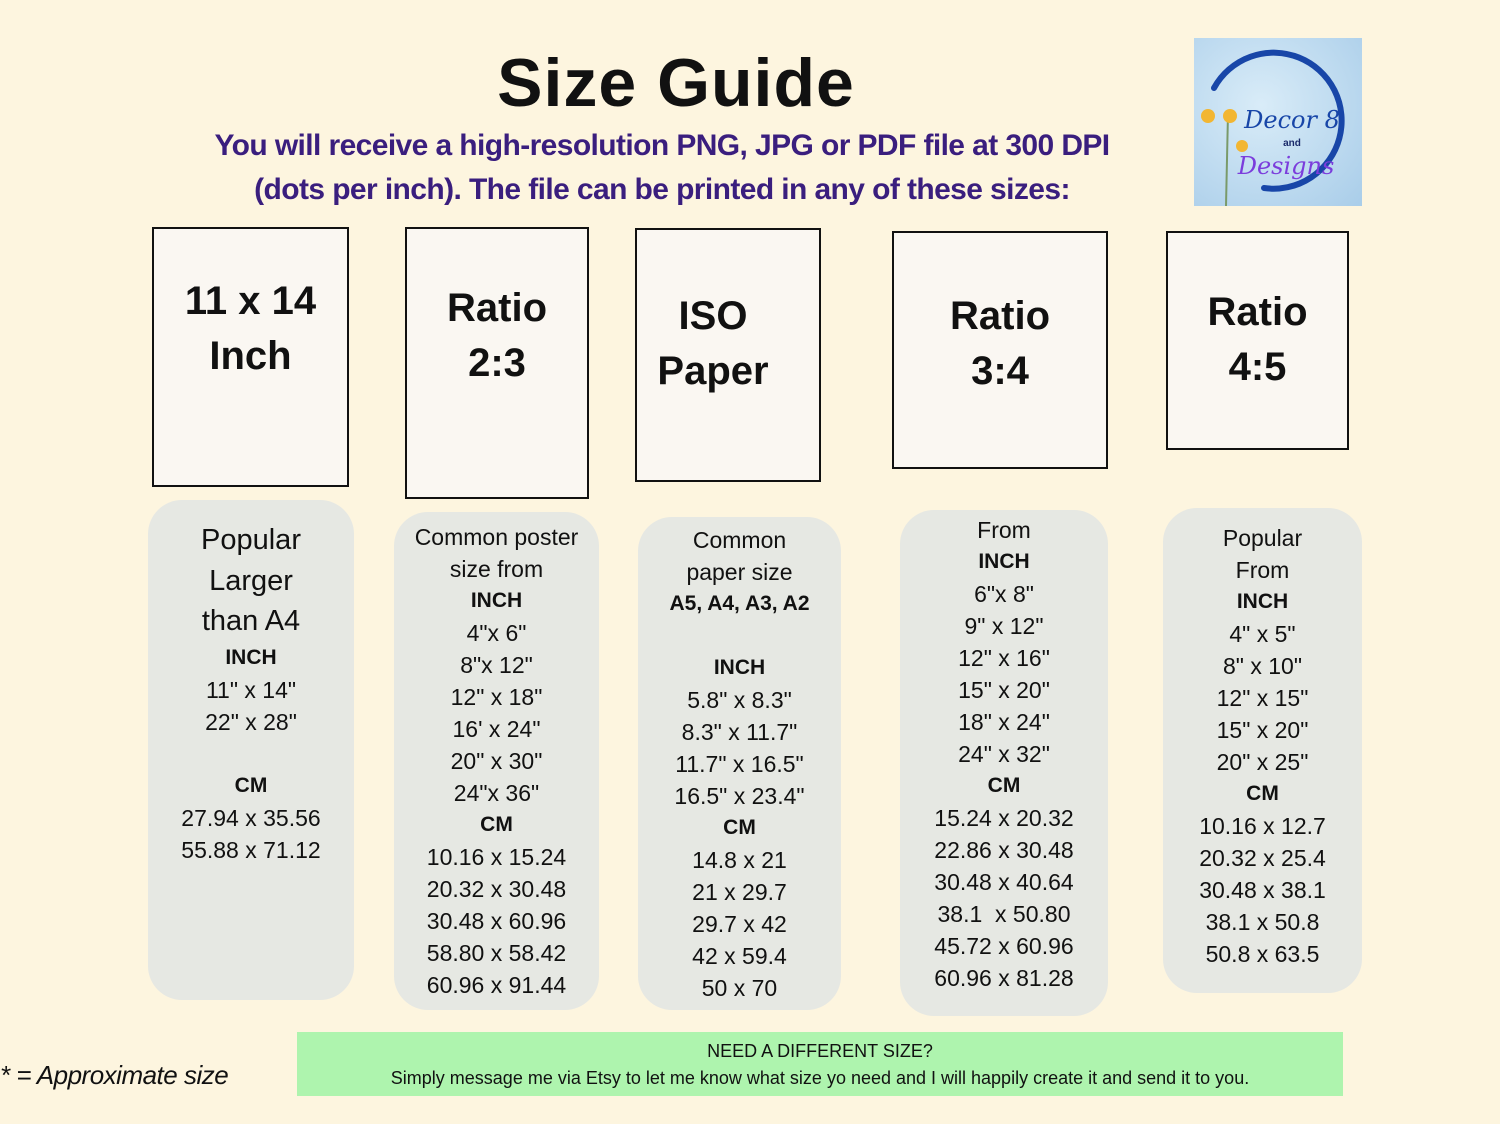  What do you see at coordinates (496, 665) in the screenshot?
I see `card-line: 8"x 12"` at bounding box center [496, 665].